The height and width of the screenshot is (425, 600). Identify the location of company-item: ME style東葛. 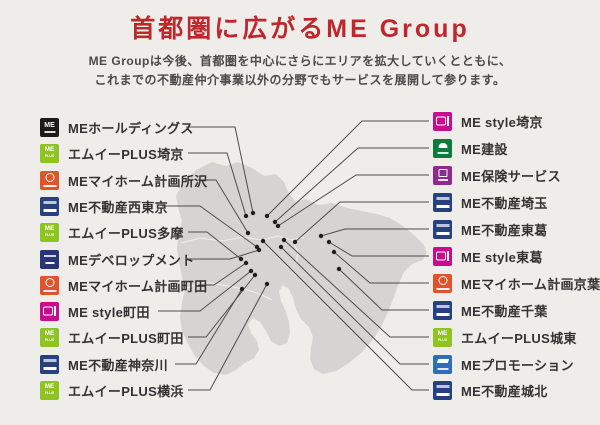
(488, 256).